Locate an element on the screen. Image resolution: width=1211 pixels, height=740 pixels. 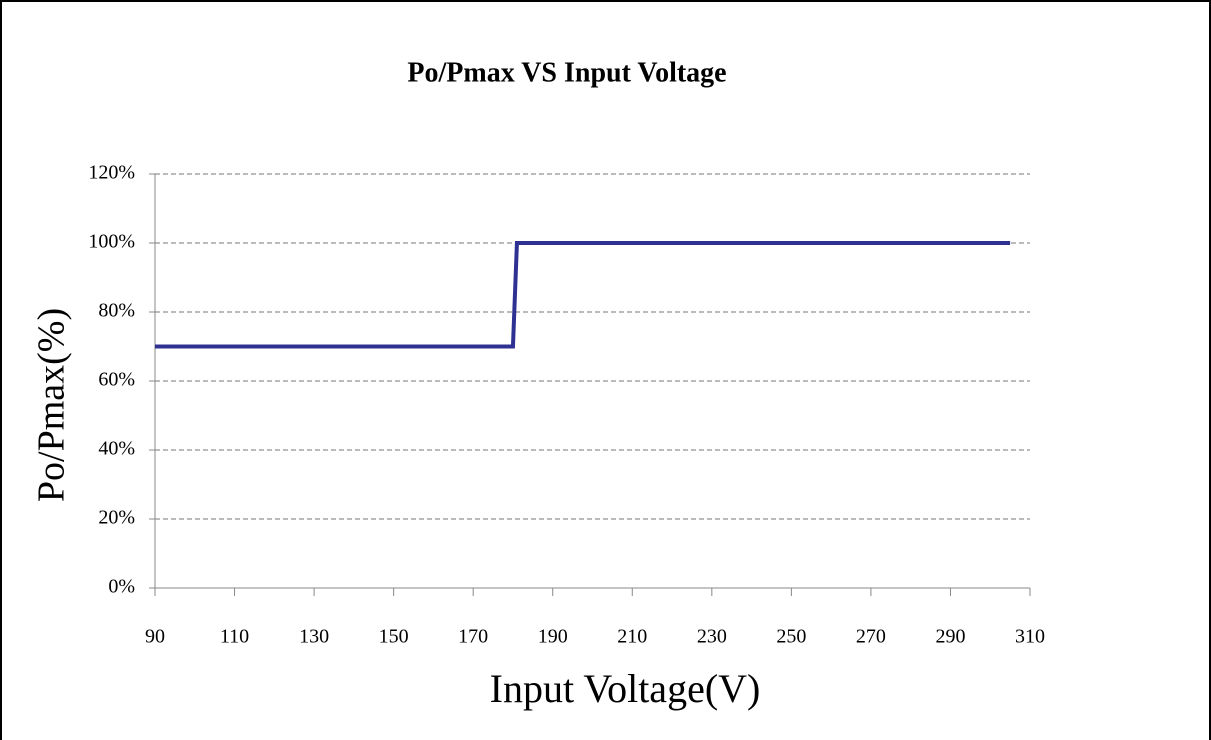
y-tick-label: 60% is located at coordinates (116, 380).